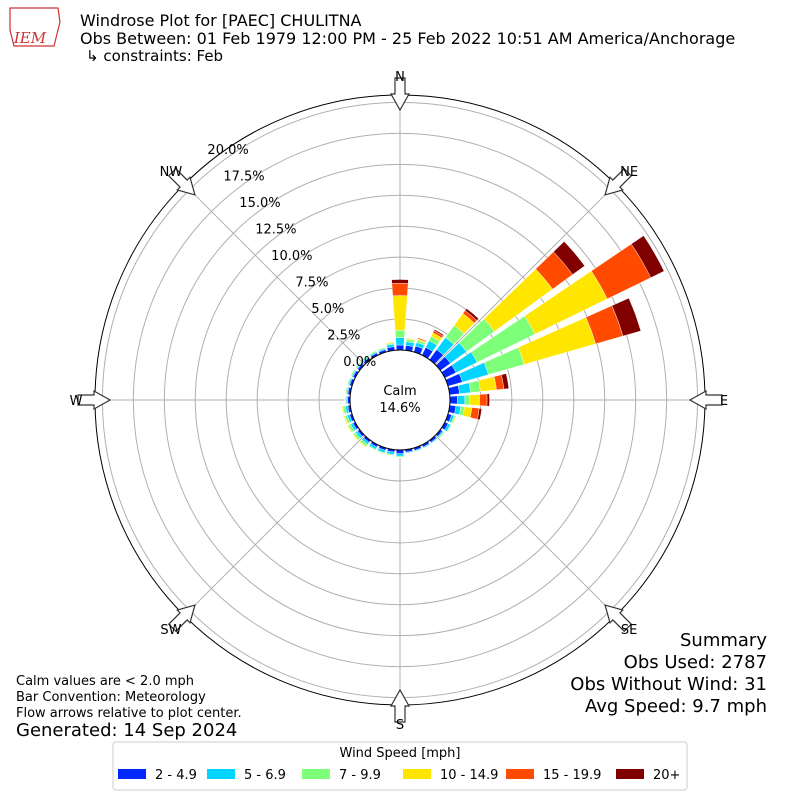 Image resolution: width=800 pixels, height=800 pixels. I want to click on r-tick-label: 12.5%, so click(275, 230).